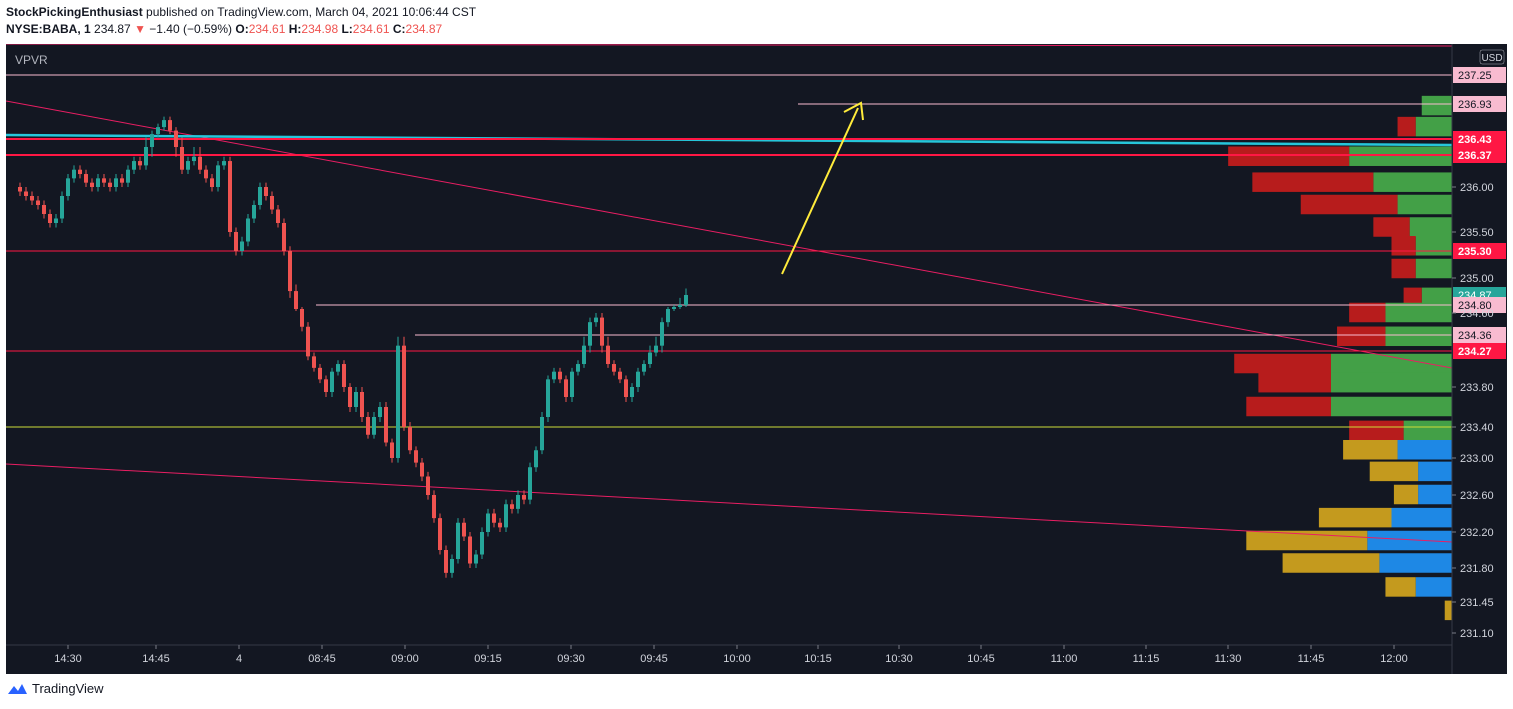 The width and height of the screenshot is (1513, 709). What do you see at coordinates (571, 659) in the screenshot?
I see `time-tick-label: 09:30` at bounding box center [571, 659].